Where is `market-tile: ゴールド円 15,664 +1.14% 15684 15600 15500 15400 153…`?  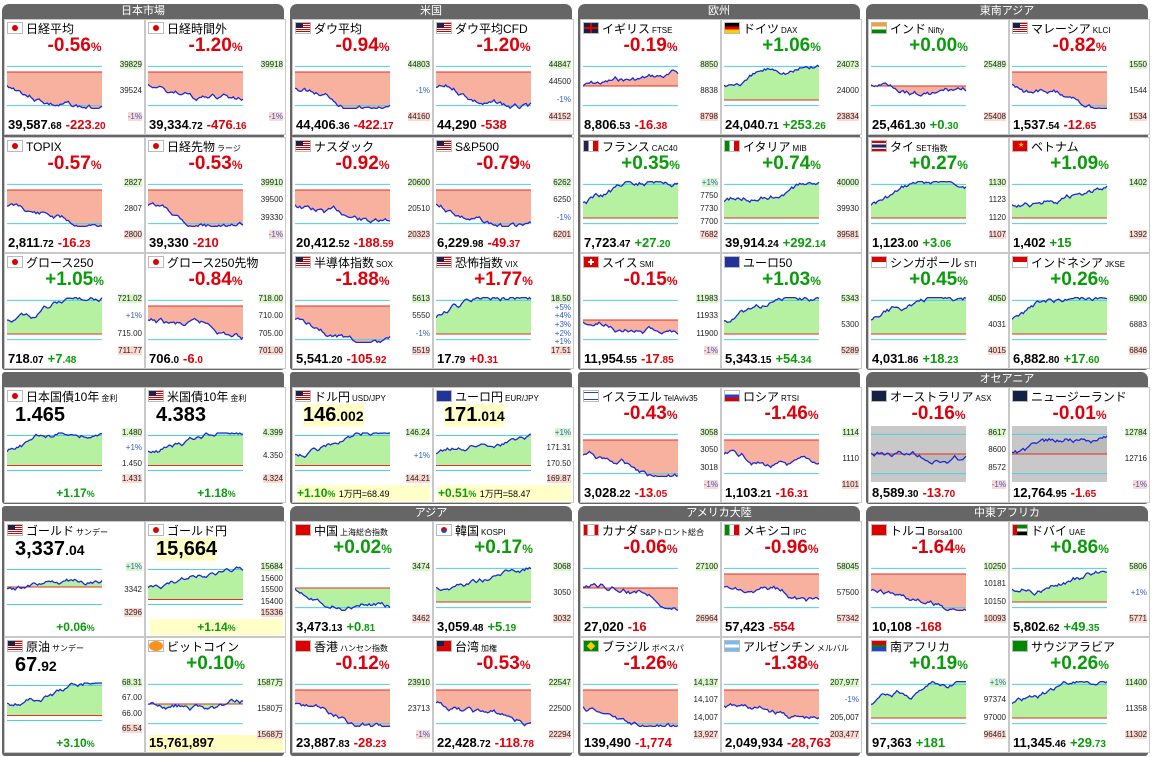 market-tile: ゴールド円 15,664 +1.14% 15684 15600 15500 15400 153… is located at coordinates (215, 579).